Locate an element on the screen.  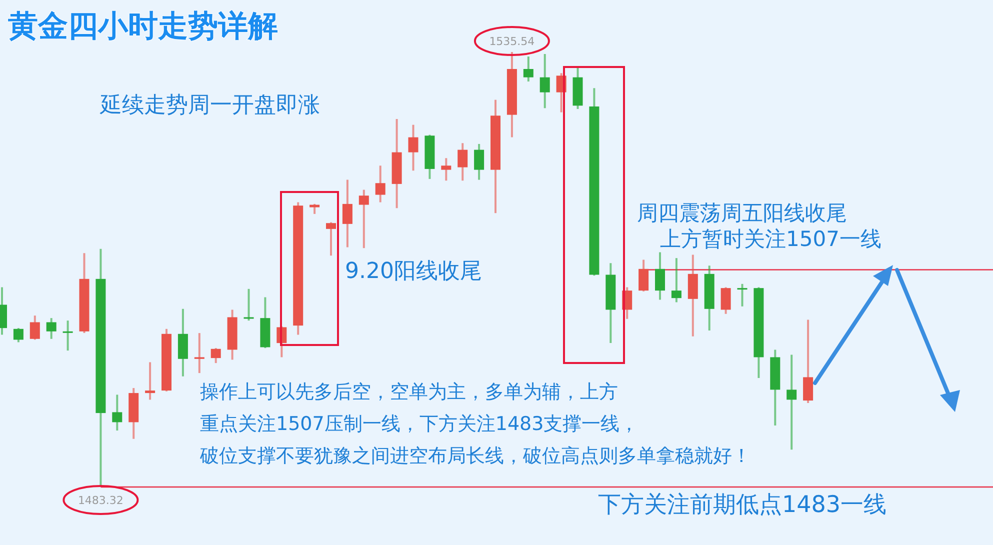
annotation: 操作上可以先多后空，空单为主，多单为辅，上方 is located at coordinates (409, 392).